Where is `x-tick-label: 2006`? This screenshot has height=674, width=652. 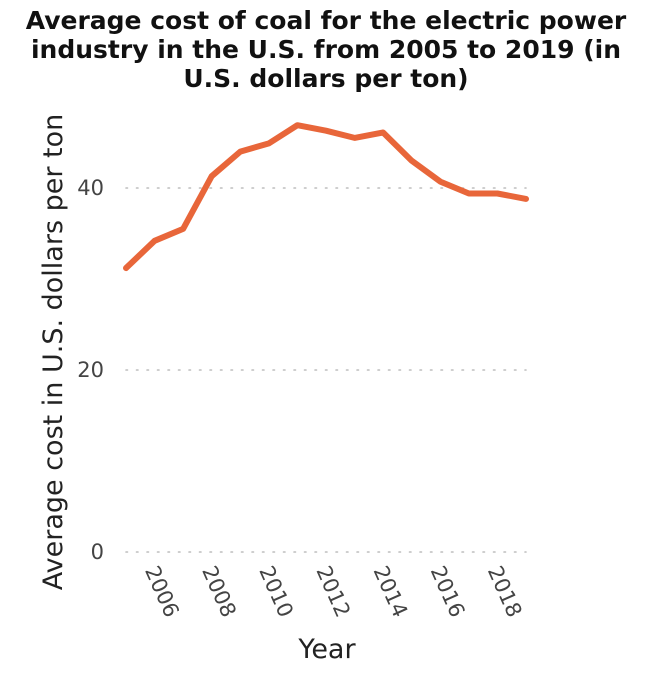 x-tick-label: 2006 is located at coordinates (162, 591).